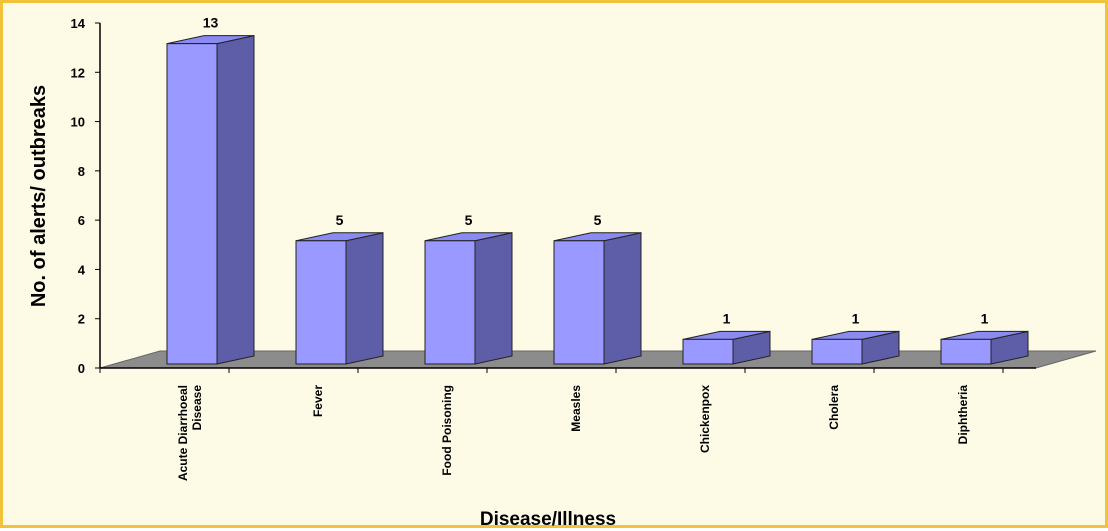 The width and height of the screenshot is (1108, 531). Describe the element at coordinates (576, 408) in the screenshot. I see `category-label: Measles` at that location.